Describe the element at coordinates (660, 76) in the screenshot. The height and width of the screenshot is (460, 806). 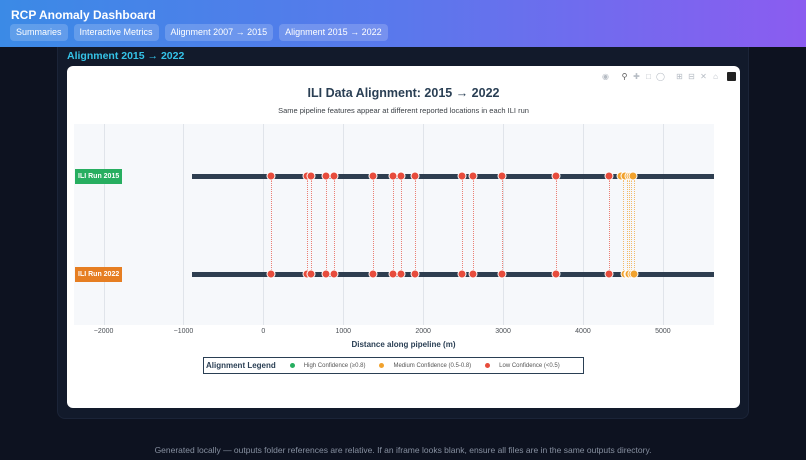
I see `lasso-icon: ◯` at that location.